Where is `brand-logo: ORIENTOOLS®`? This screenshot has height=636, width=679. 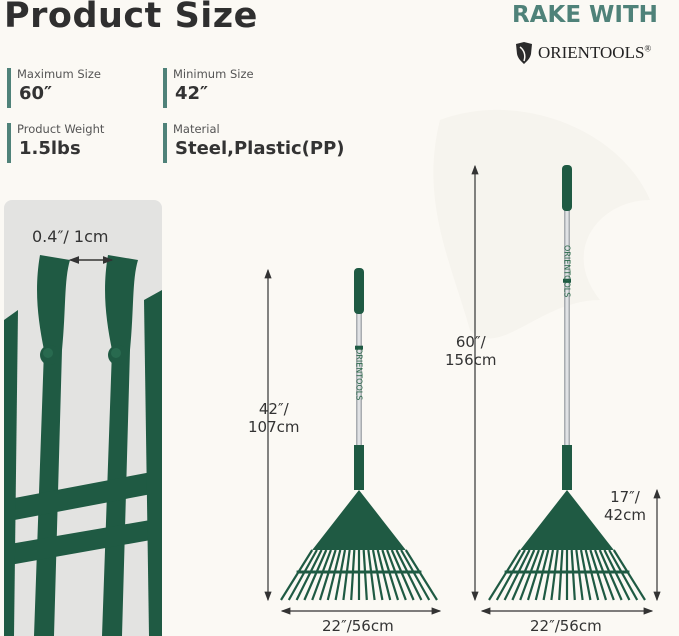 brand-logo: ORIENTOOLS® is located at coordinates (582, 53).